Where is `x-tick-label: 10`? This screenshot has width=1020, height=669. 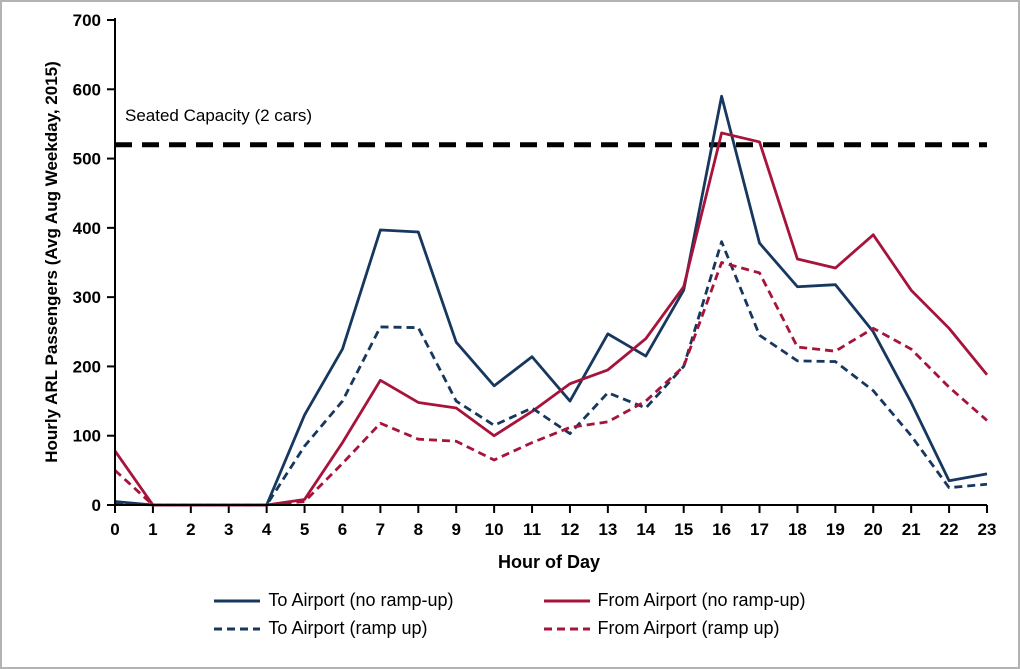 x-tick-label: 10 is located at coordinates (494, 529).